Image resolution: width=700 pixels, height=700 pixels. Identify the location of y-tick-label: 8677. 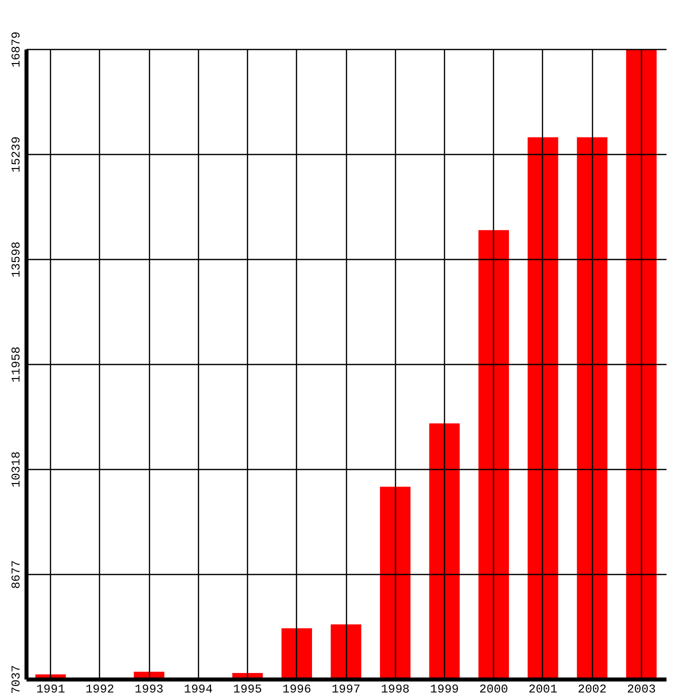
(17, 574).